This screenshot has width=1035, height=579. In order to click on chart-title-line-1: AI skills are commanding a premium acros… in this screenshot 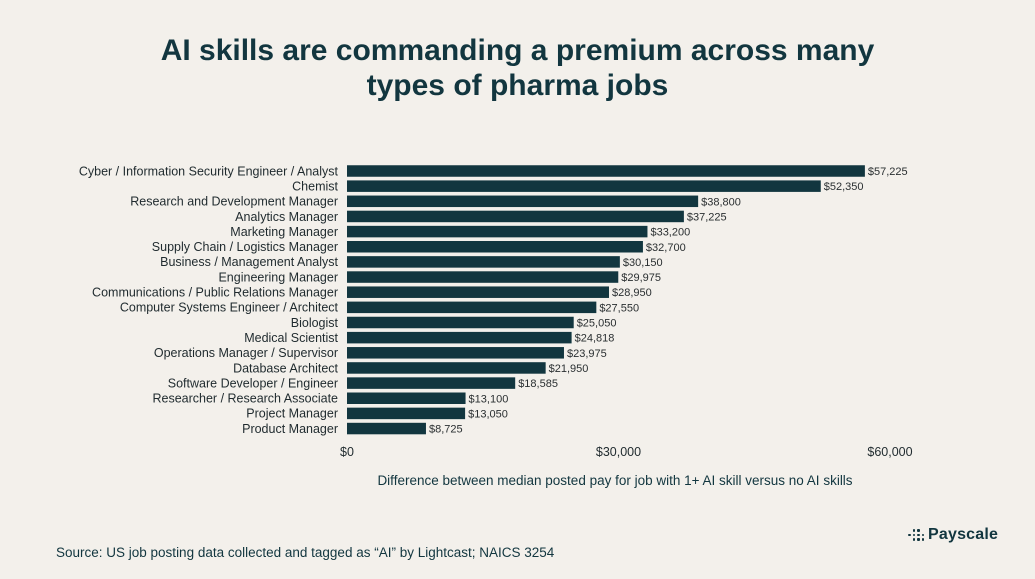, I will do `click(517, 50)`.